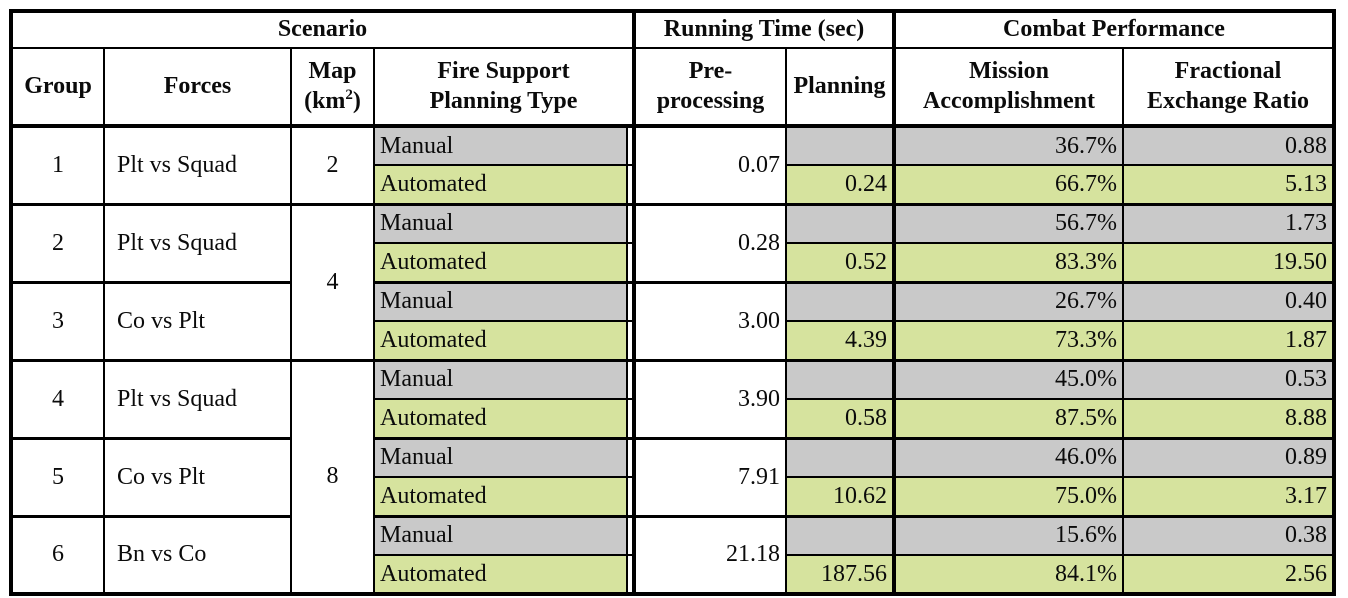 Image resolution: width=1348 pixels, height=598 pixels. I want to click on map-cell: 8, so click(332, 476).